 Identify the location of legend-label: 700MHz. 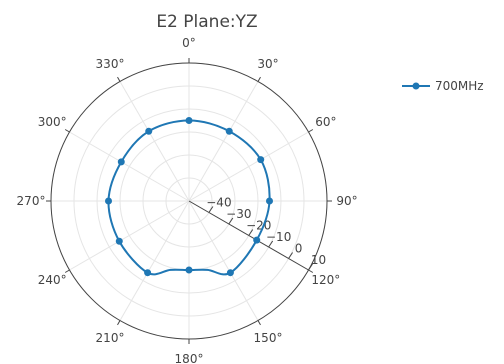
(459, 86).